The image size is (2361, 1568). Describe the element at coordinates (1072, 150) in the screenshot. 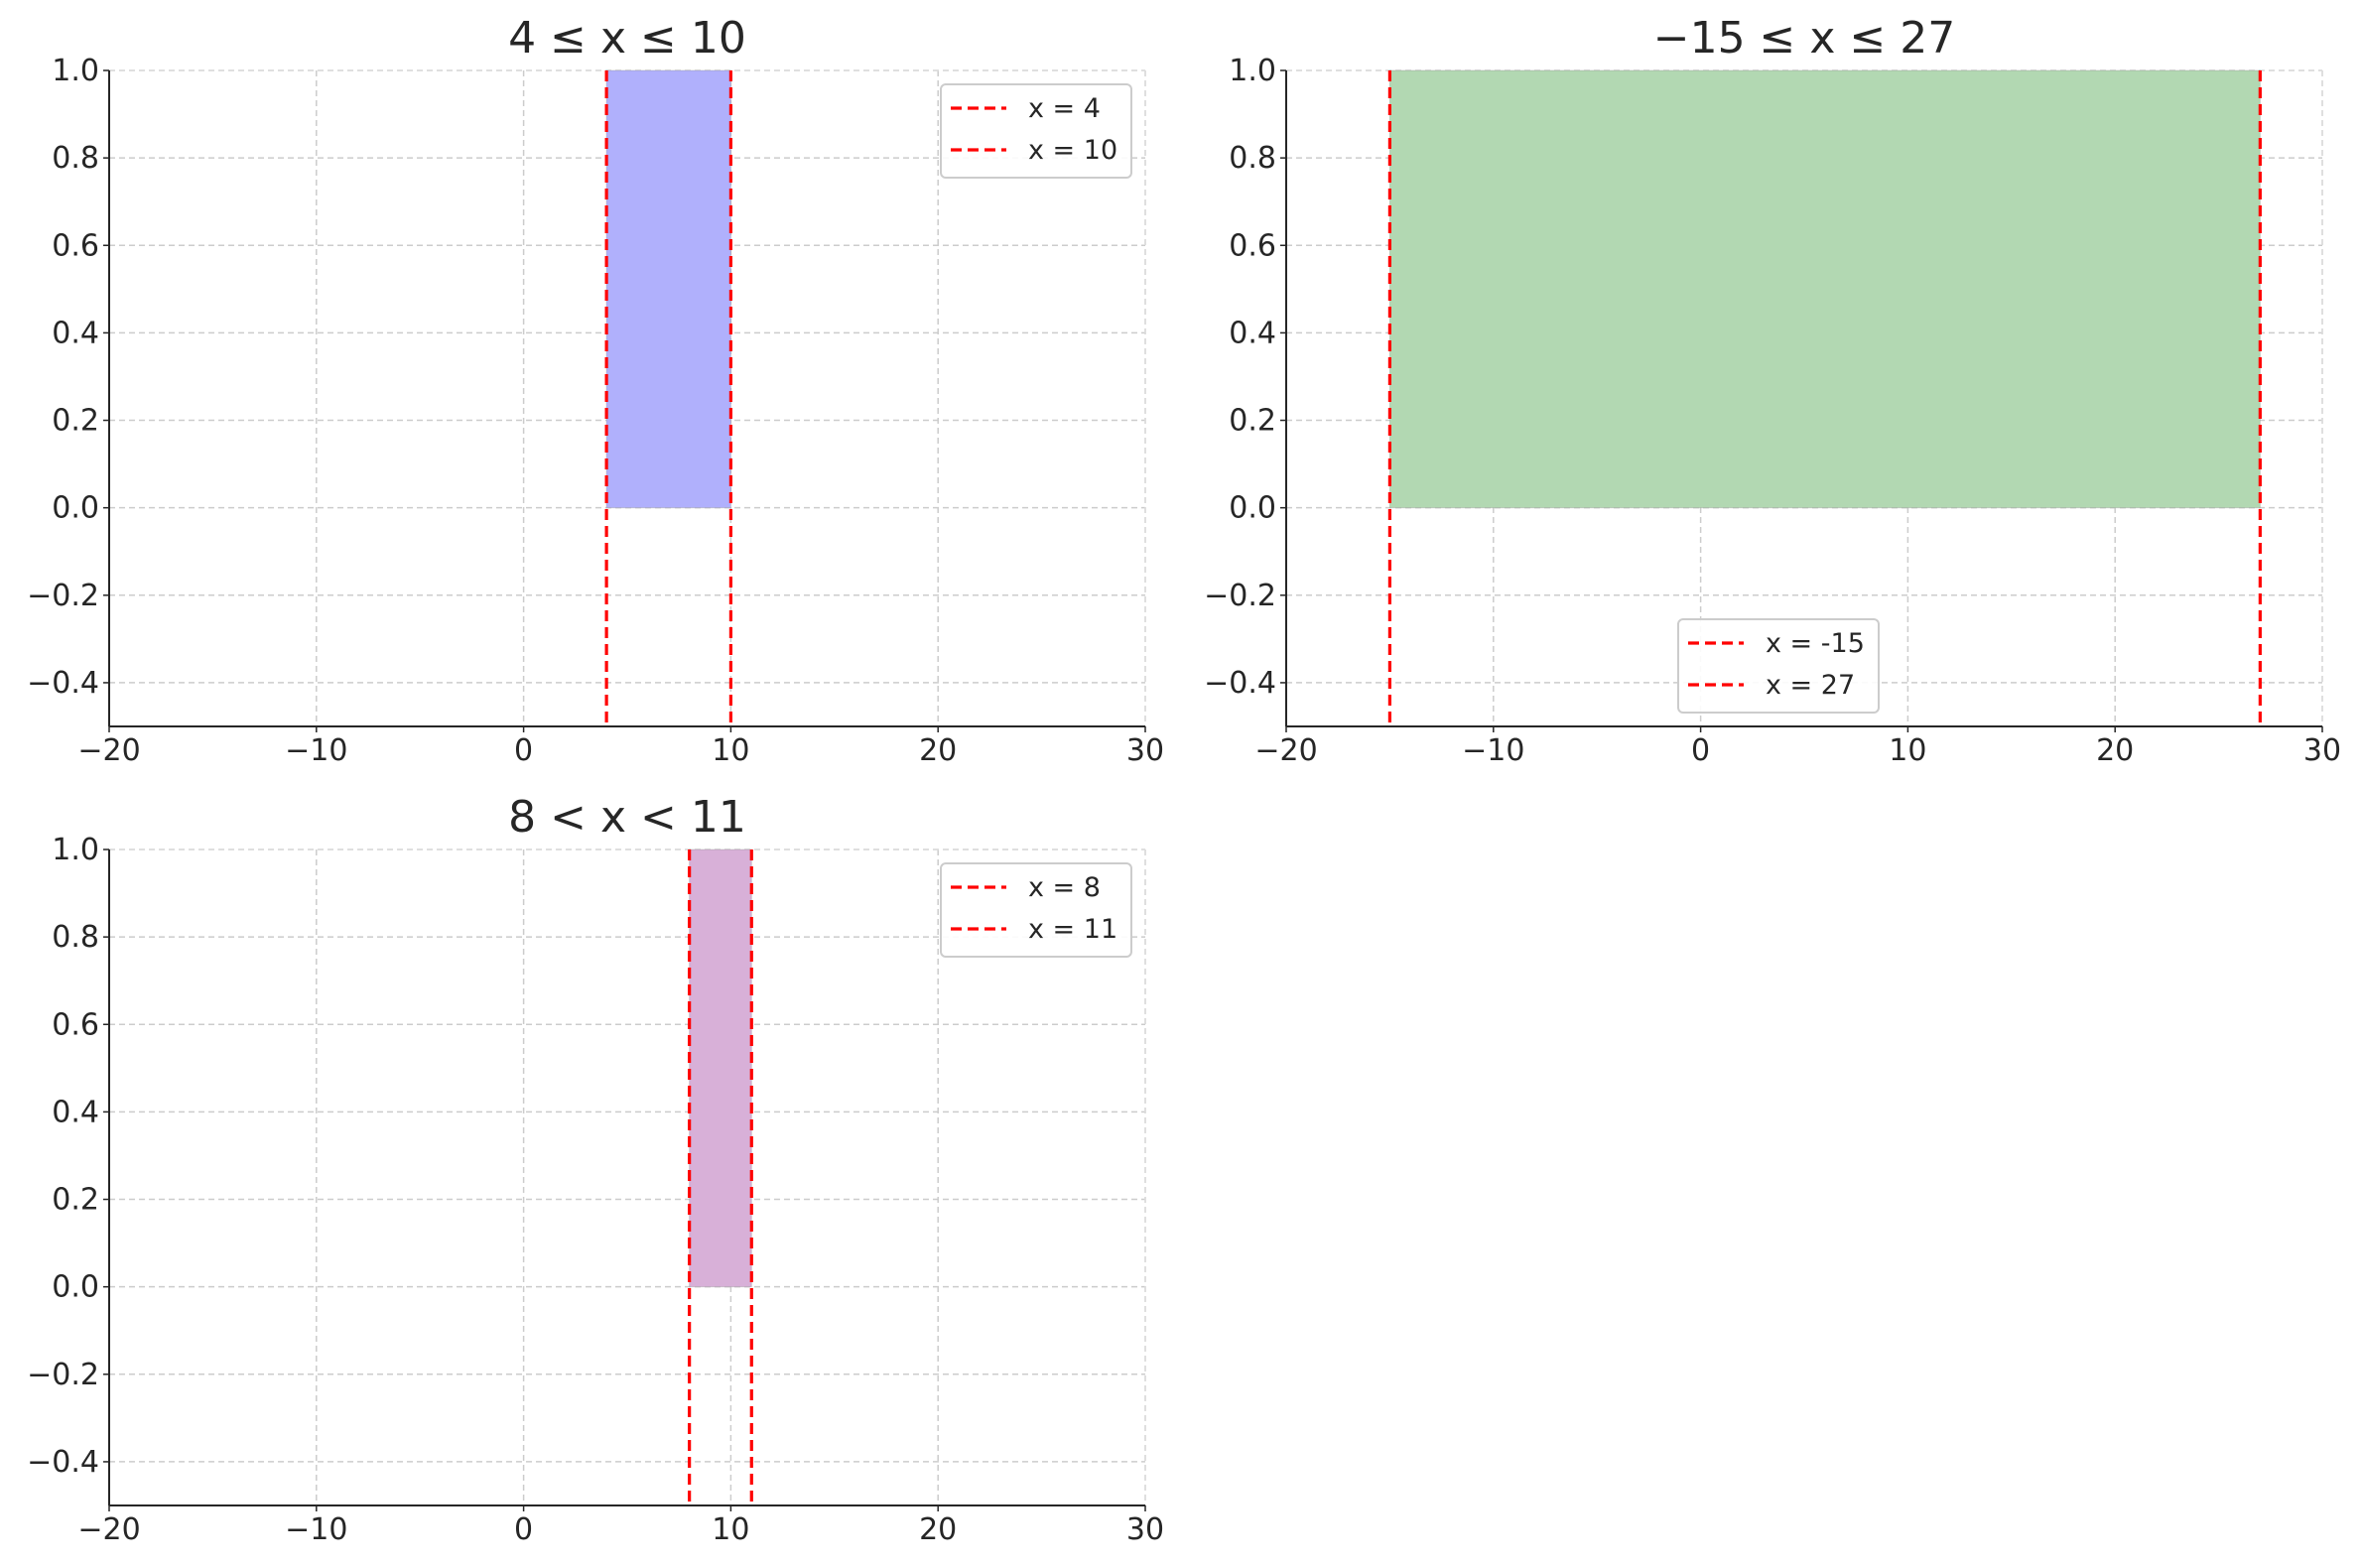

I see `legend-label: x = 10` at that location.